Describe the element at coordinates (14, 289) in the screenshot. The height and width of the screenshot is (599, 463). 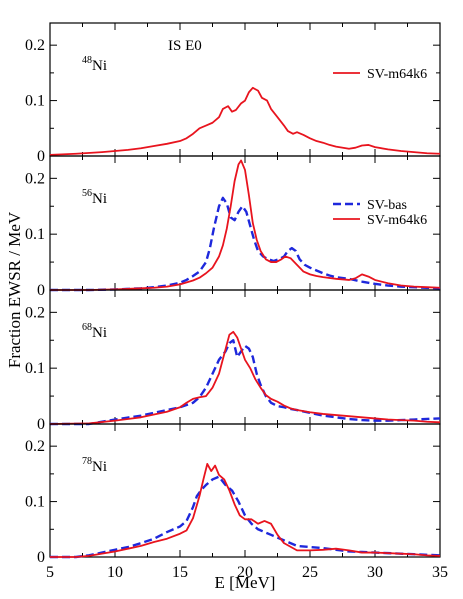
I see `y-axis-label: Fraction EWSR / MeV` at that location.